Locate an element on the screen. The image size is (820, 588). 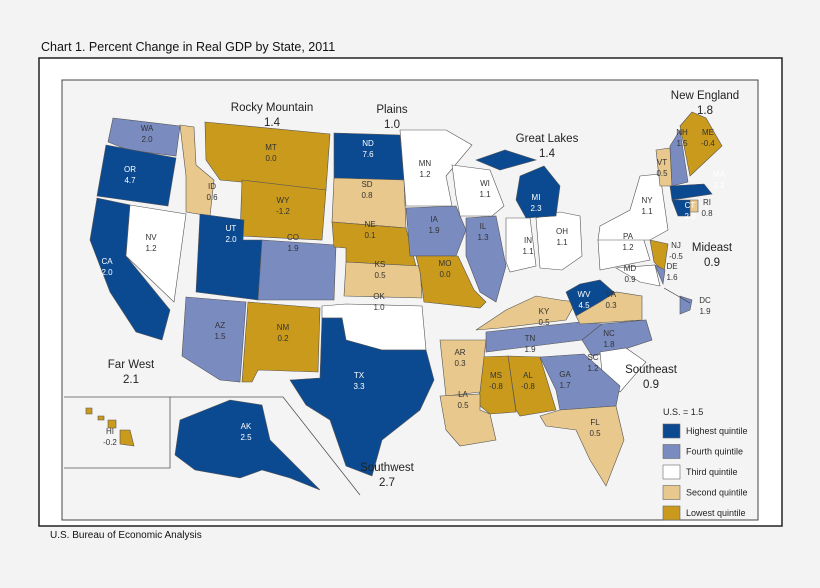
dc-pointer-line is located at coordinates (677, 295).